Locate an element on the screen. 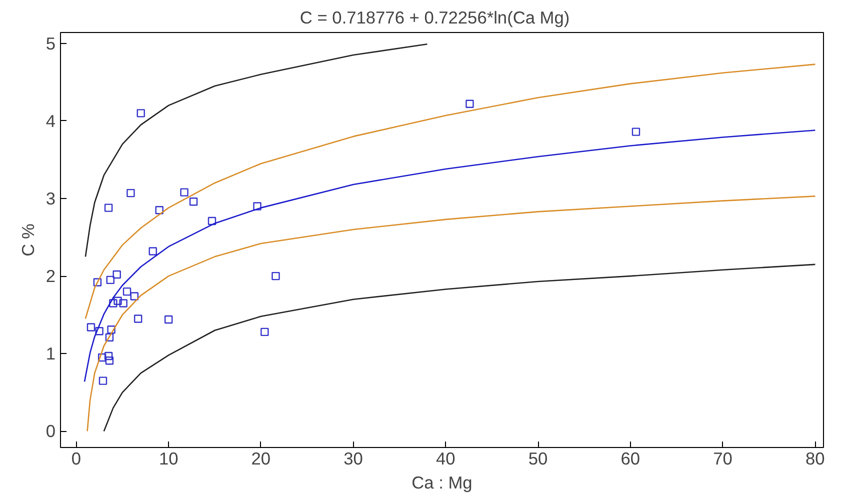 This screenshot has width=843, height=495. y-tick-label: 4 is located at coordinates (51, 120).